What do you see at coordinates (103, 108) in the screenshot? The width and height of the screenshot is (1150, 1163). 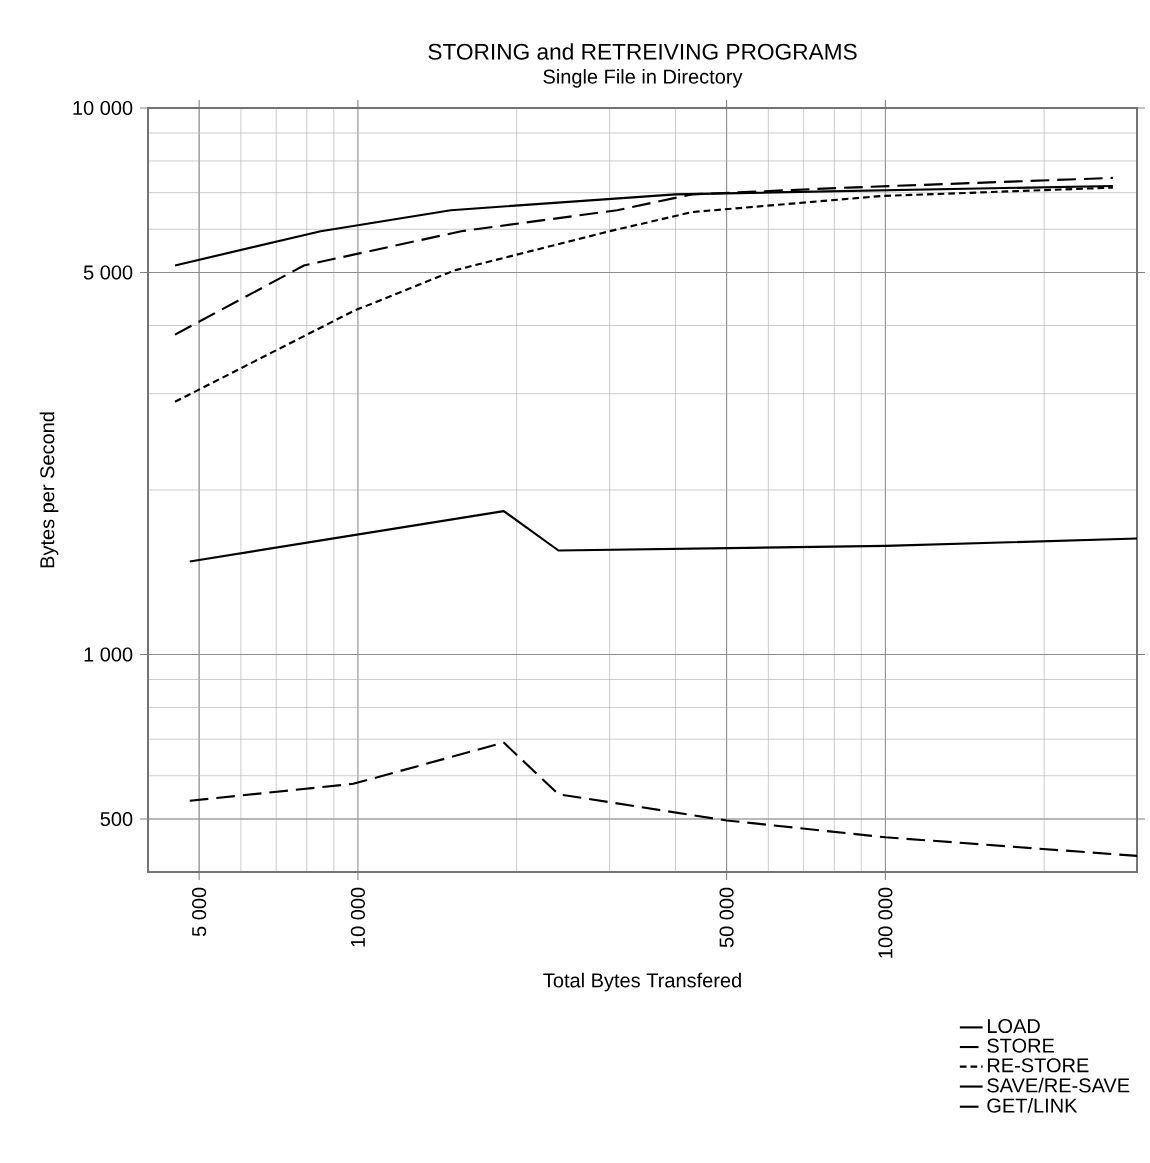 I see `y-tick-label: 10 000` at bounding box center [103, 108].